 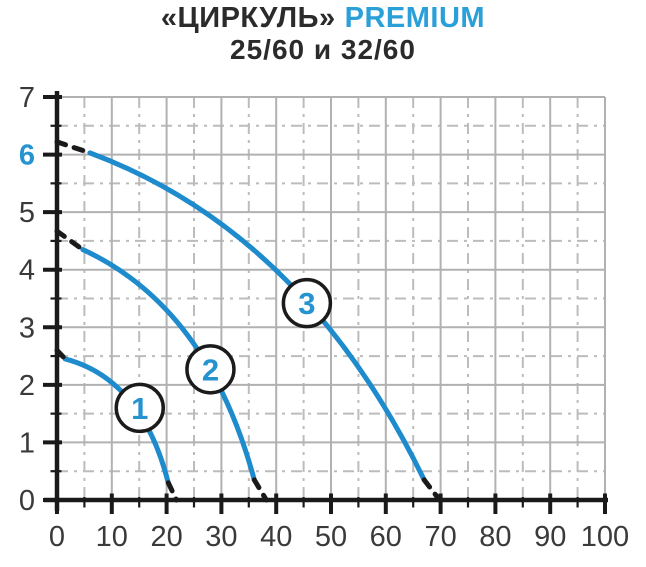 What do you see at coordinates (27, 386) in the screenshot?
I see `y-tick-label-2: 2` at bounding box center [27, 386].